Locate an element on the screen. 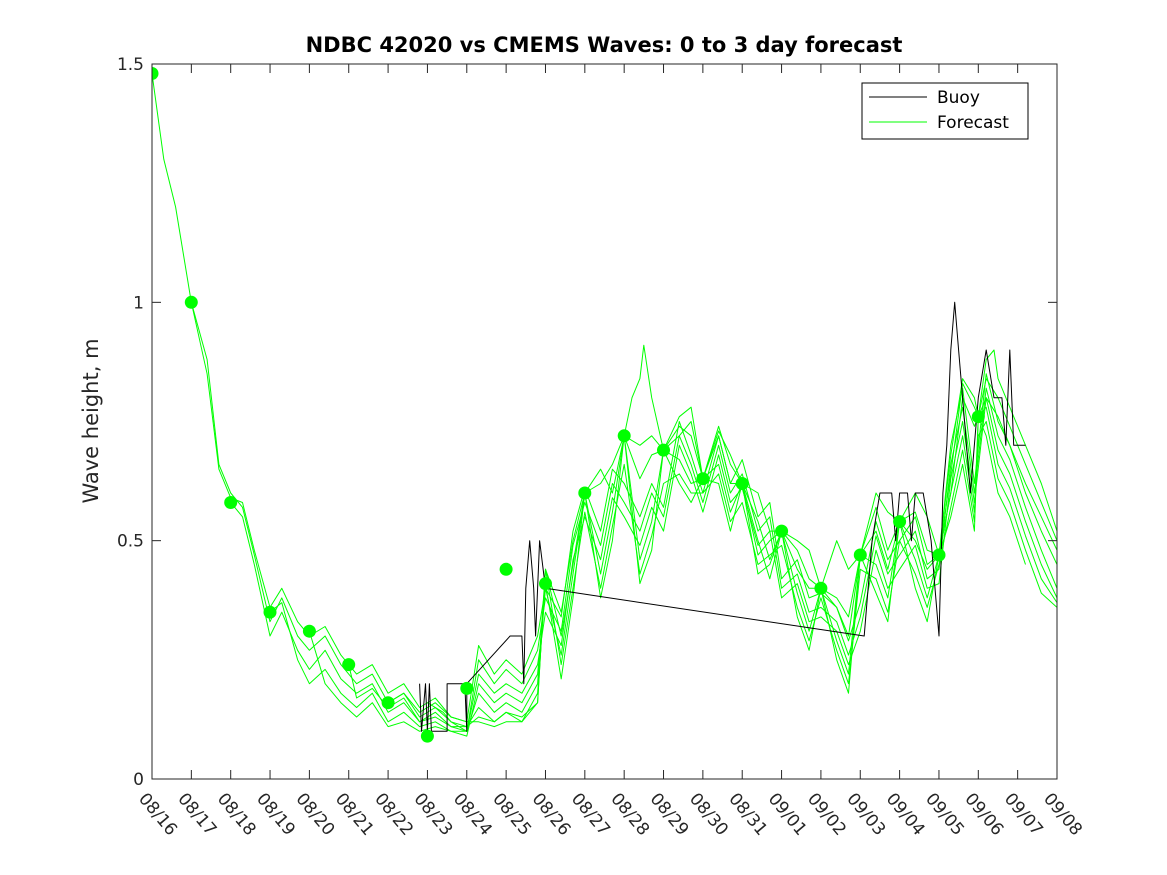  legend: Buoy Forecast is located at coordinates (945, 111).